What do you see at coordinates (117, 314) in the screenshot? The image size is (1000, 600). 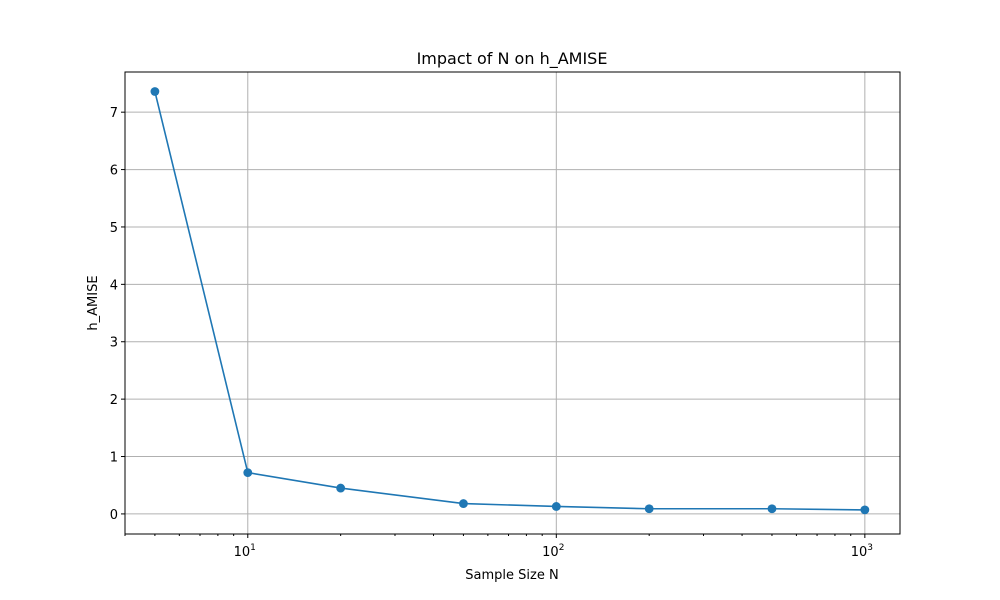 I see `y-axis-ticks: 0 1 2 3 4 5 6 7` at bounding box center [117, 314].